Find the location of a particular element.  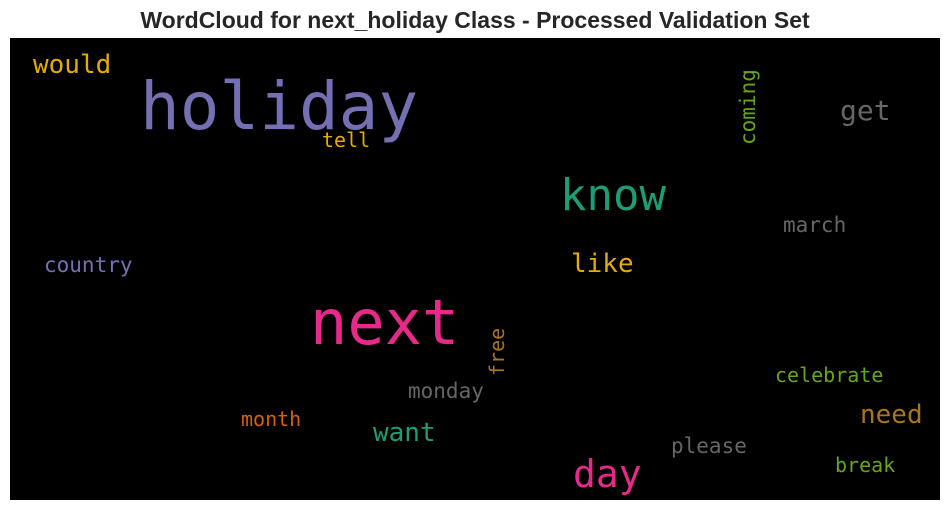

word-want: want is located at coordinates (404, 433).